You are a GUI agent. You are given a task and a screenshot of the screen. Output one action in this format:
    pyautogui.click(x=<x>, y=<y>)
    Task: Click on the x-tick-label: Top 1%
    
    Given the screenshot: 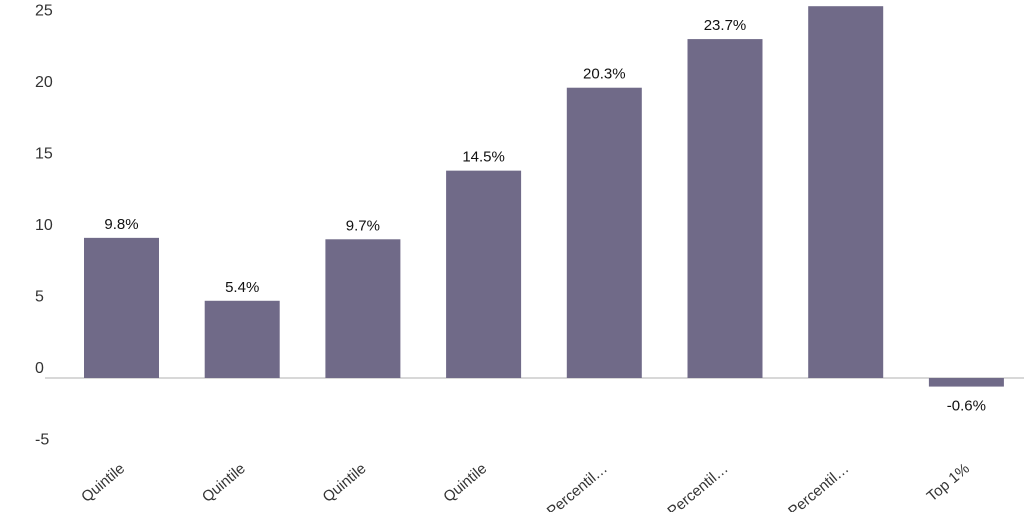 What is the action you would take?
    pyautogui.click(x=948, y=482)
    